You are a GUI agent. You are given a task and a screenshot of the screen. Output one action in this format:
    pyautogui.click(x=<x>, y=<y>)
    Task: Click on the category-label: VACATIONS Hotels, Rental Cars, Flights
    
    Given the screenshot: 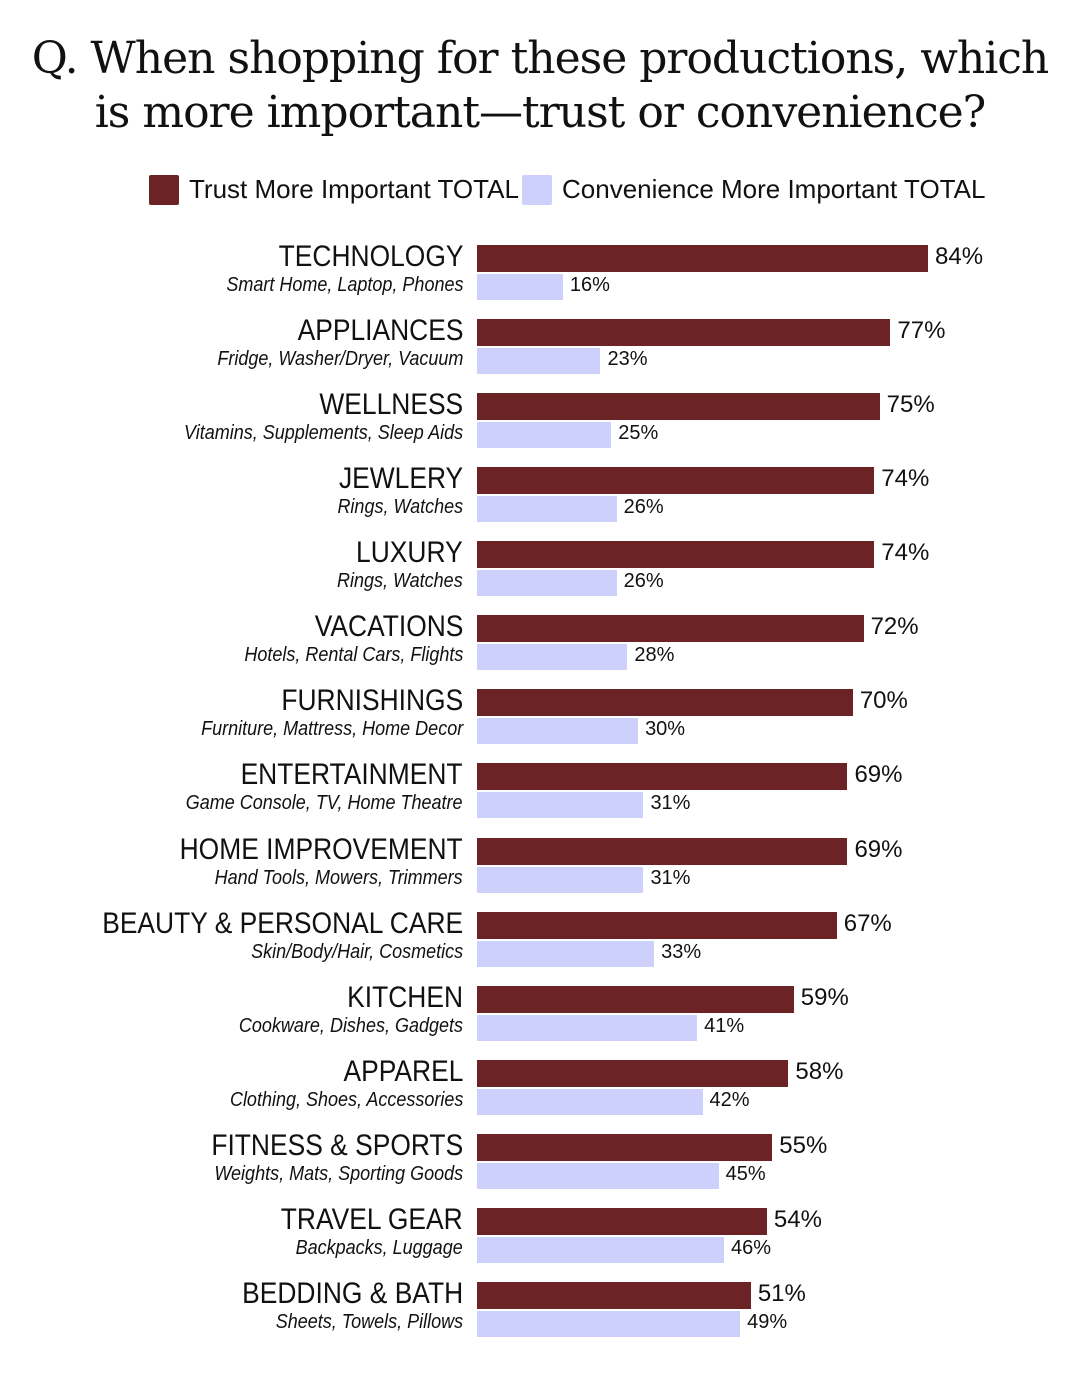 What is the action you would take?
    pyautogui.click(x=341, y=639)
    